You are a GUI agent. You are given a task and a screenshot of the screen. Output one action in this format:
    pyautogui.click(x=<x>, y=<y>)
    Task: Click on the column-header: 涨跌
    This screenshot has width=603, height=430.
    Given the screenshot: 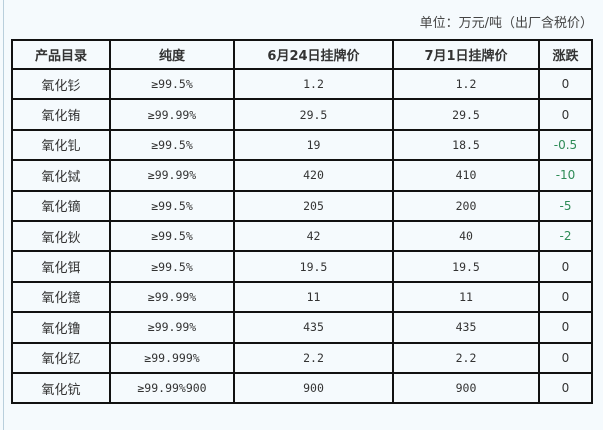 What is the action you would take?
    pyautogui.click(x=565, y=54)
    